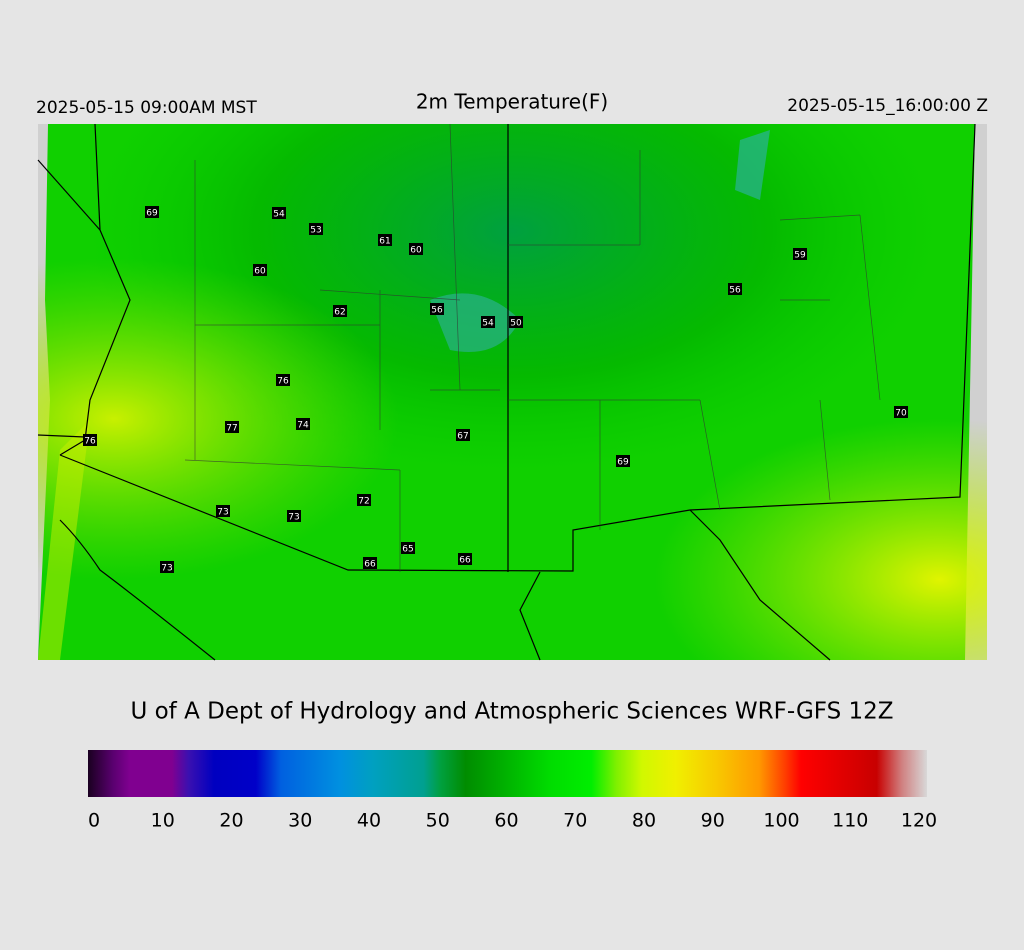 This screenshot has height=950, width=1024. What do you see at coordinates (781, 821) in the screenshot?
I see `colorbar-tick-label: 100` at bounding box center [781, 821].